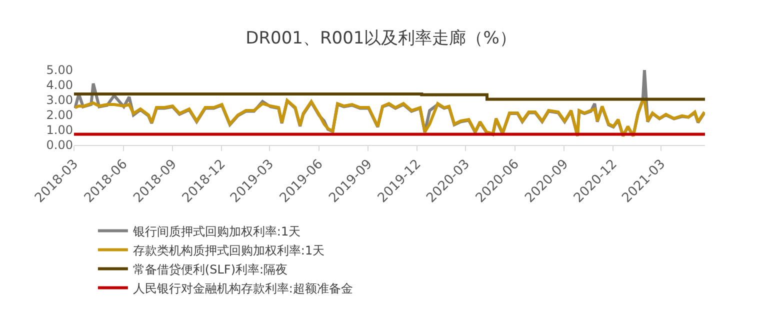 The height and width of the screenshot is (314, 762). I want to click on legend-label: 人民银行对金融机构存款利率:超额准备金, so click(242, 288).